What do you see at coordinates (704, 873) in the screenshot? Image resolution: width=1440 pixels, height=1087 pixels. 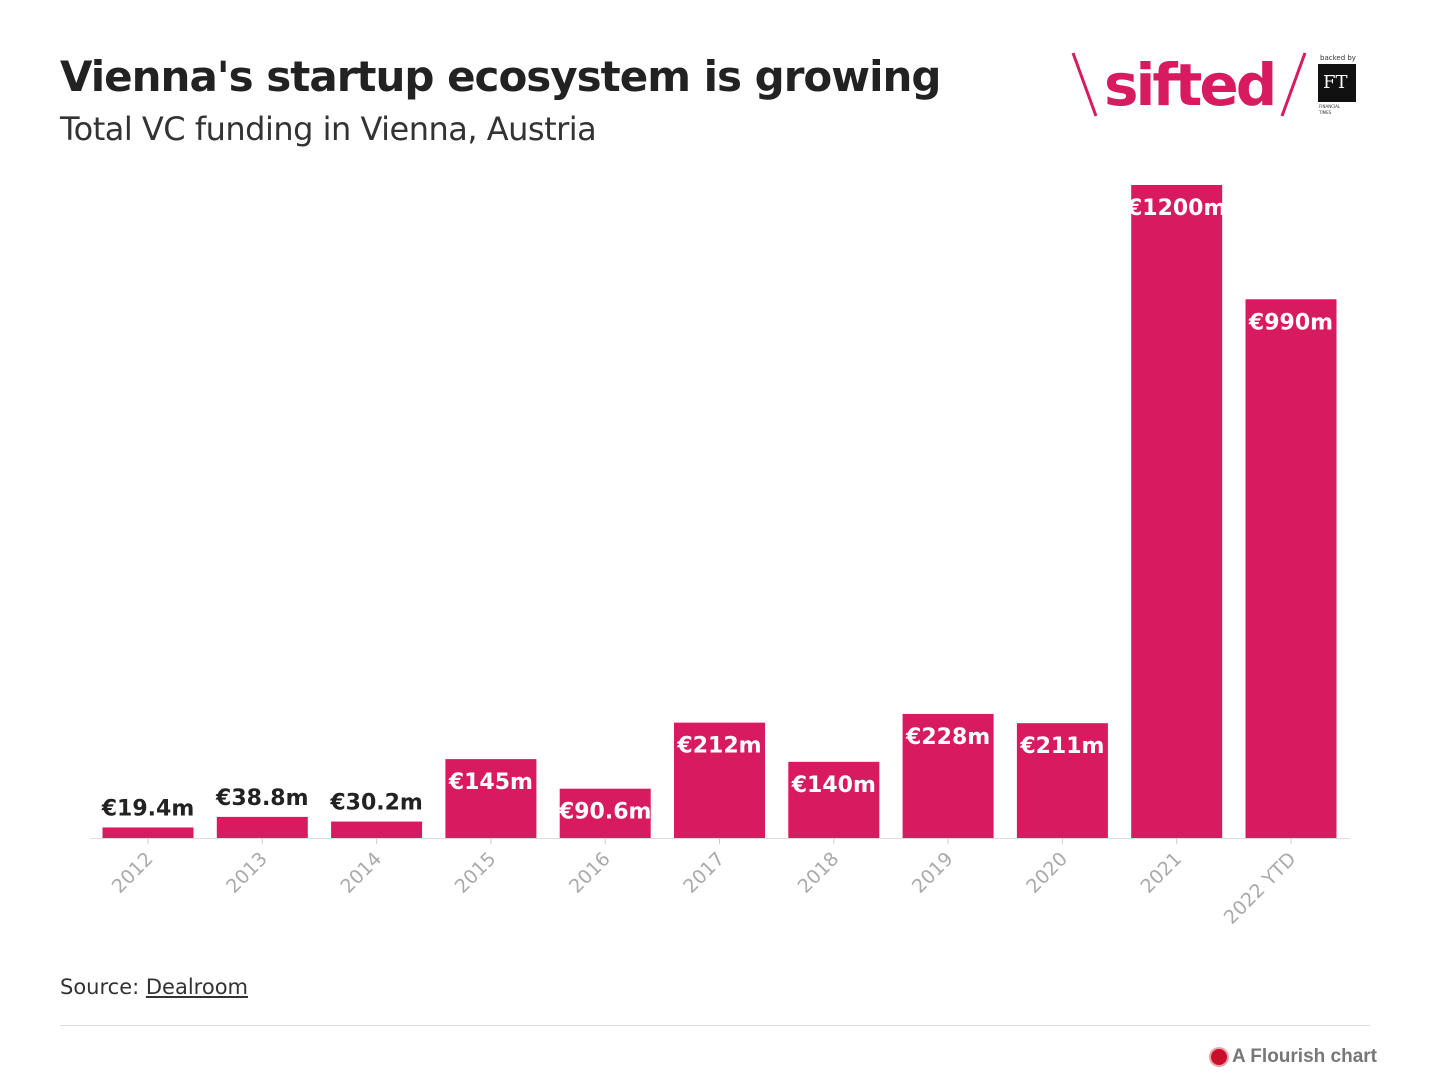 I see `x-tick-label: 2017` at bounding box center [704, 873].